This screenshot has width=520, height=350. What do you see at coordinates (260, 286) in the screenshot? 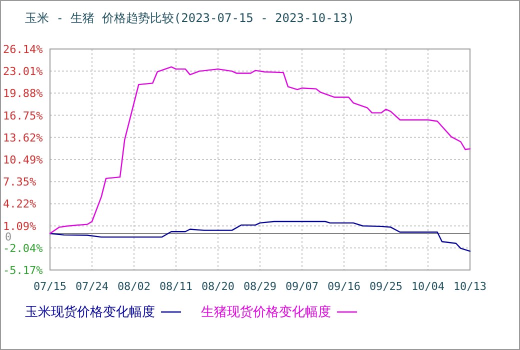
I see `x-tick-label: 08/29` at bounding box center [260, 286].